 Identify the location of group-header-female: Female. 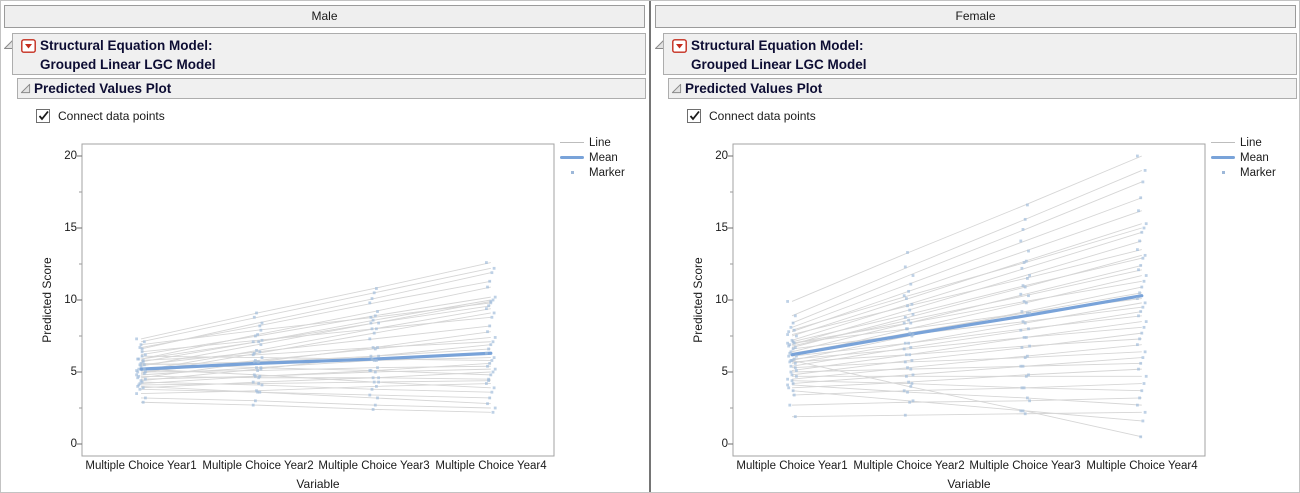
(975, 16).